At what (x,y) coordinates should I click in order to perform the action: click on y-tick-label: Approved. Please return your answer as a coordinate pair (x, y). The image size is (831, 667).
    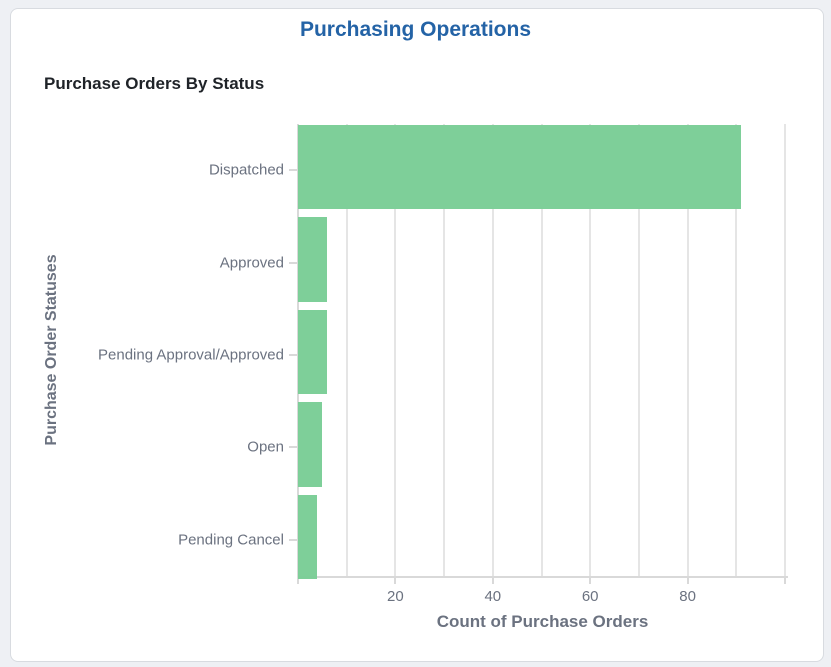
    Looking at the image, I should click on (251, 263).